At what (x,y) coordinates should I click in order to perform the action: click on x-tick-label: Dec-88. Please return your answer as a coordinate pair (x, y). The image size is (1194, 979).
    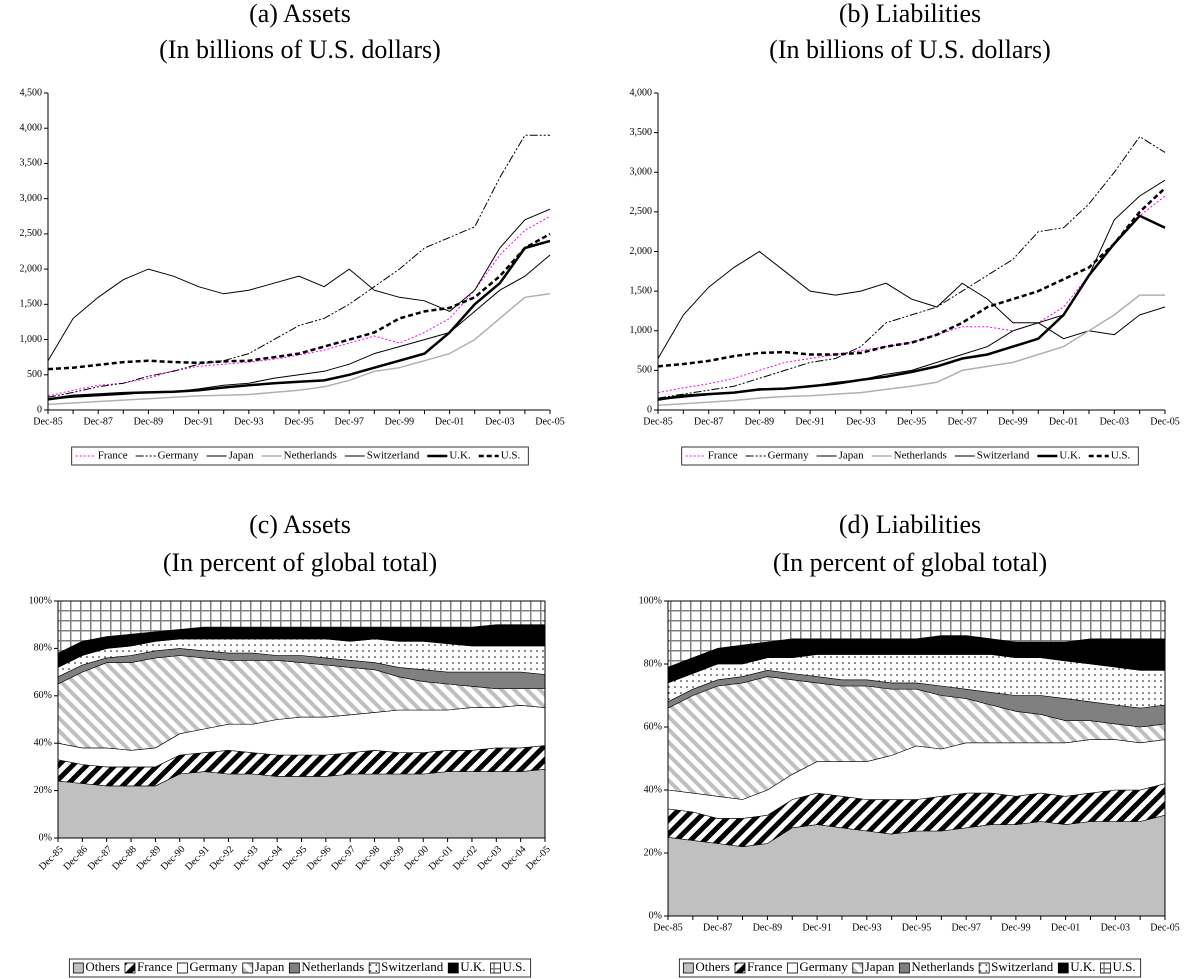
    Looking at the image, I should click on (124, 858).